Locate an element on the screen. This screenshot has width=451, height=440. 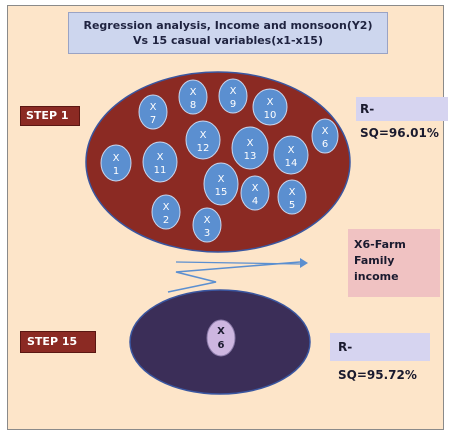
variable-bubble-x3: X3 is located at coordinates (207, 225).